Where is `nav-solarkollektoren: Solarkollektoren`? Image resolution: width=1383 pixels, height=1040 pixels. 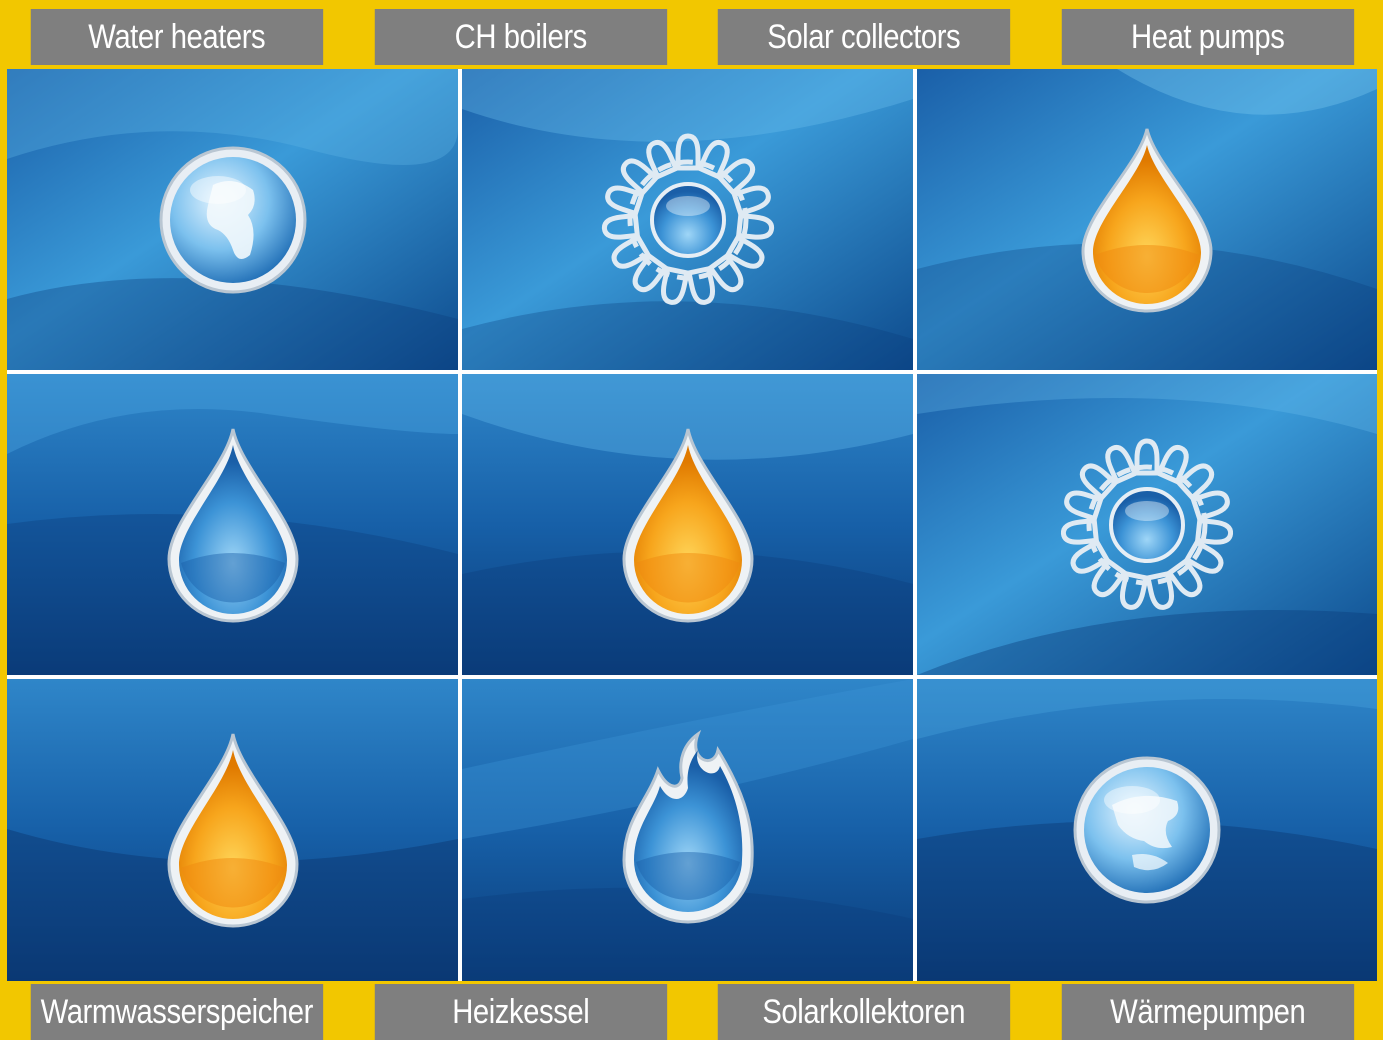 nav-solarkollektoren: Solarkollektoren is located at coordinates (863, 1012).